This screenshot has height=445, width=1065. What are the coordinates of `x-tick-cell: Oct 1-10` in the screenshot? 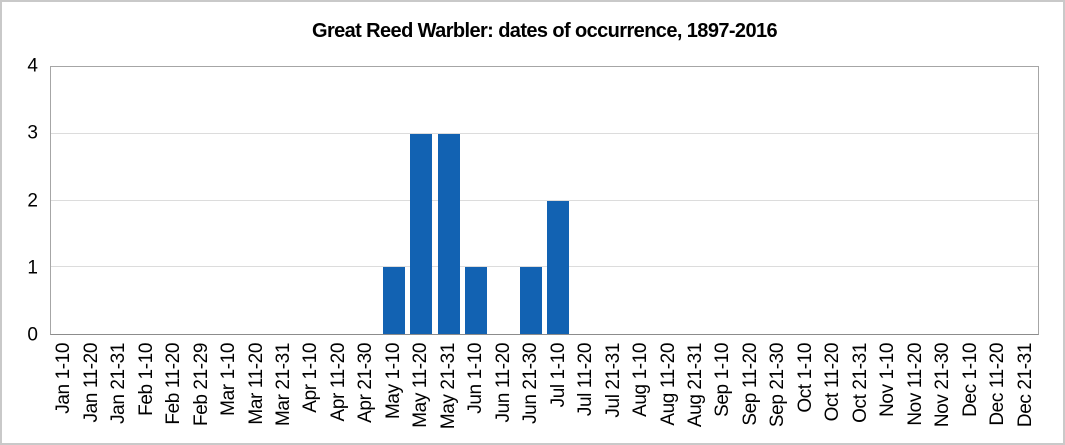 It's located at (805, 391).